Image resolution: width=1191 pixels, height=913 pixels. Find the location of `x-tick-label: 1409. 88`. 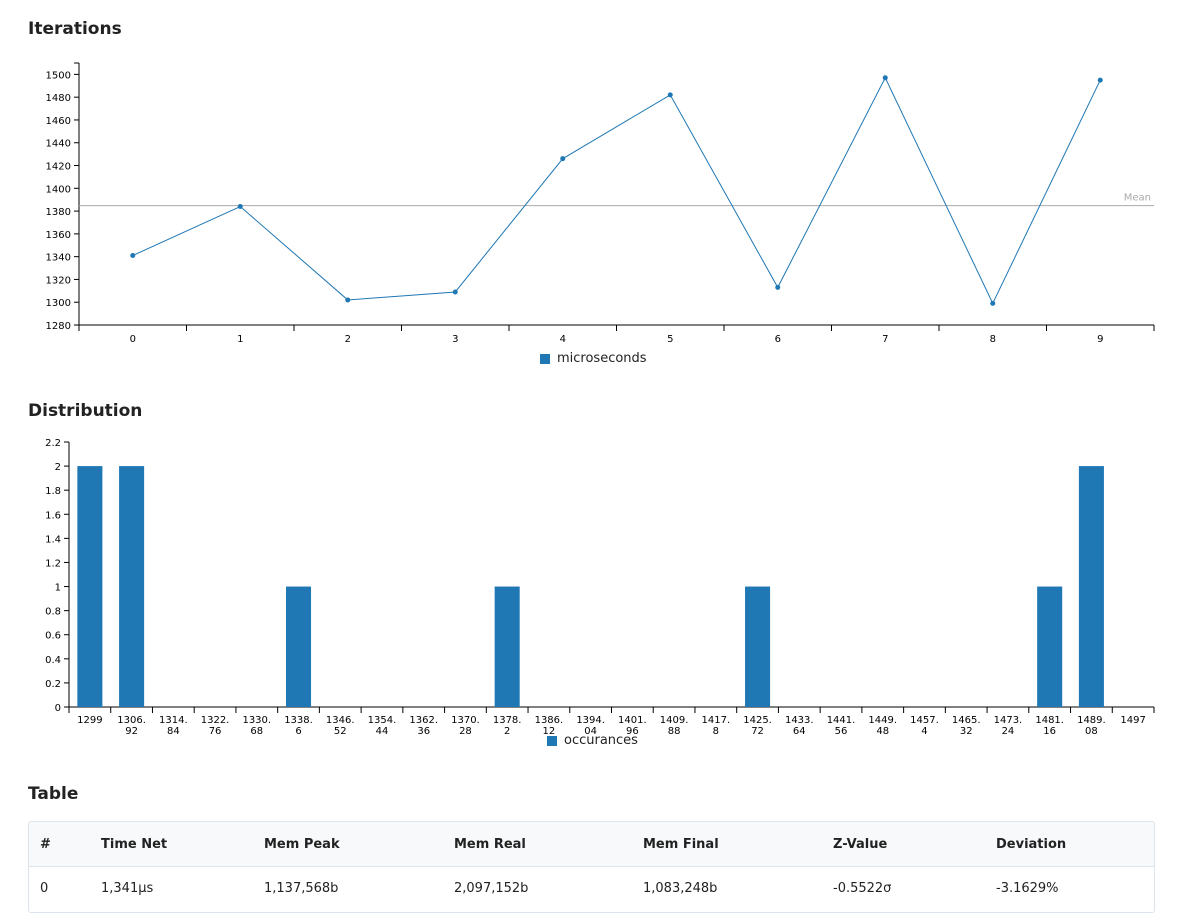

x-tick-label: 1409. 88 is located at coordinates (674, 726).